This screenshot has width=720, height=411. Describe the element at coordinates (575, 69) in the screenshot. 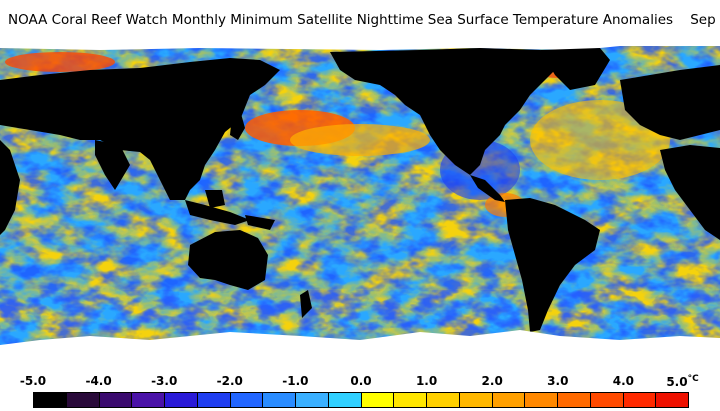

I see `greenland-land` at that location.